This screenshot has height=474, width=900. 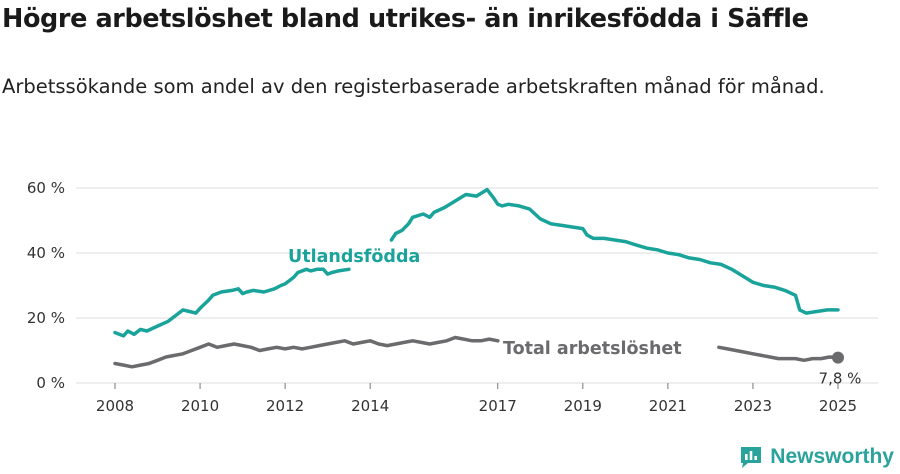 I want to click on y-tick-label: 60 %, so click(x=46, y=188).